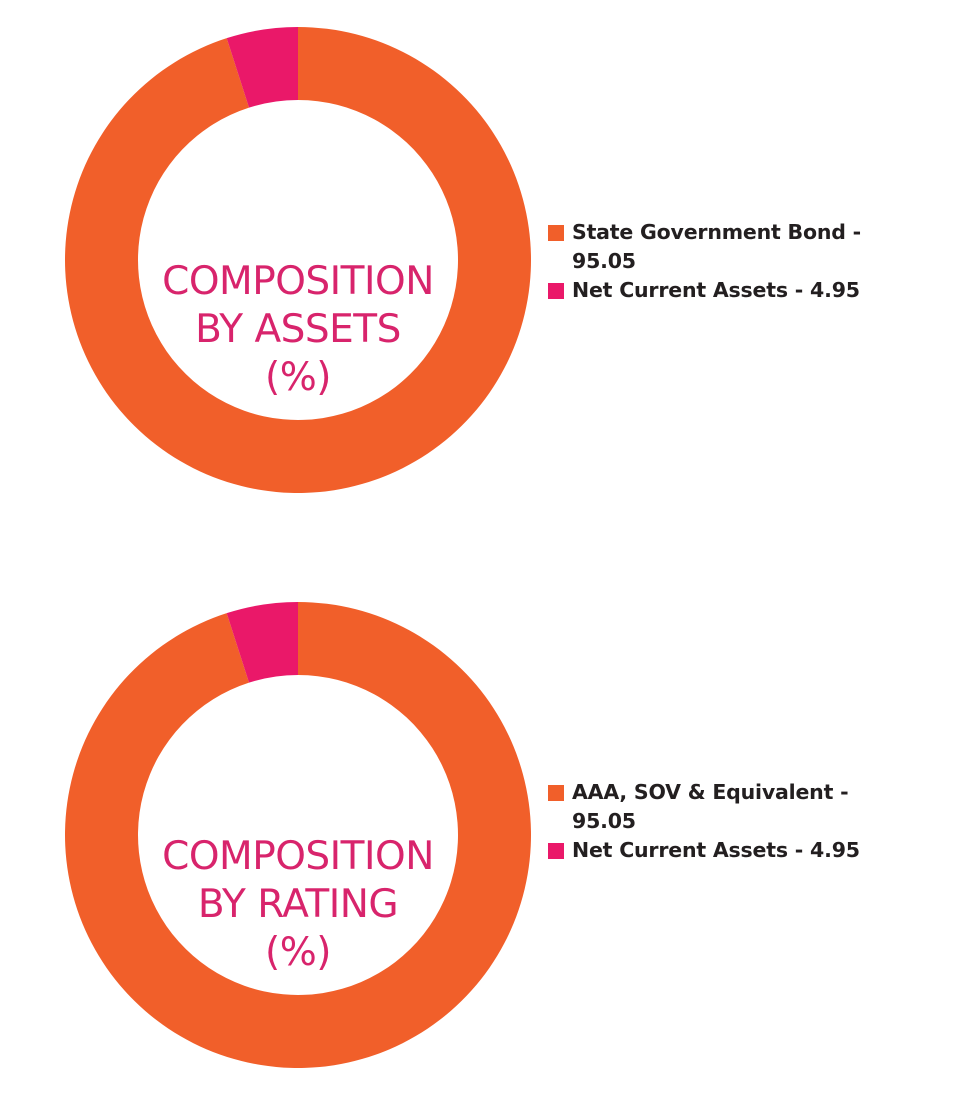  What do you see at coordinates (716, 246) in the screenshot?
I see `legend-label: State Government Bond - 95.05` at bounding box center [716, 246].